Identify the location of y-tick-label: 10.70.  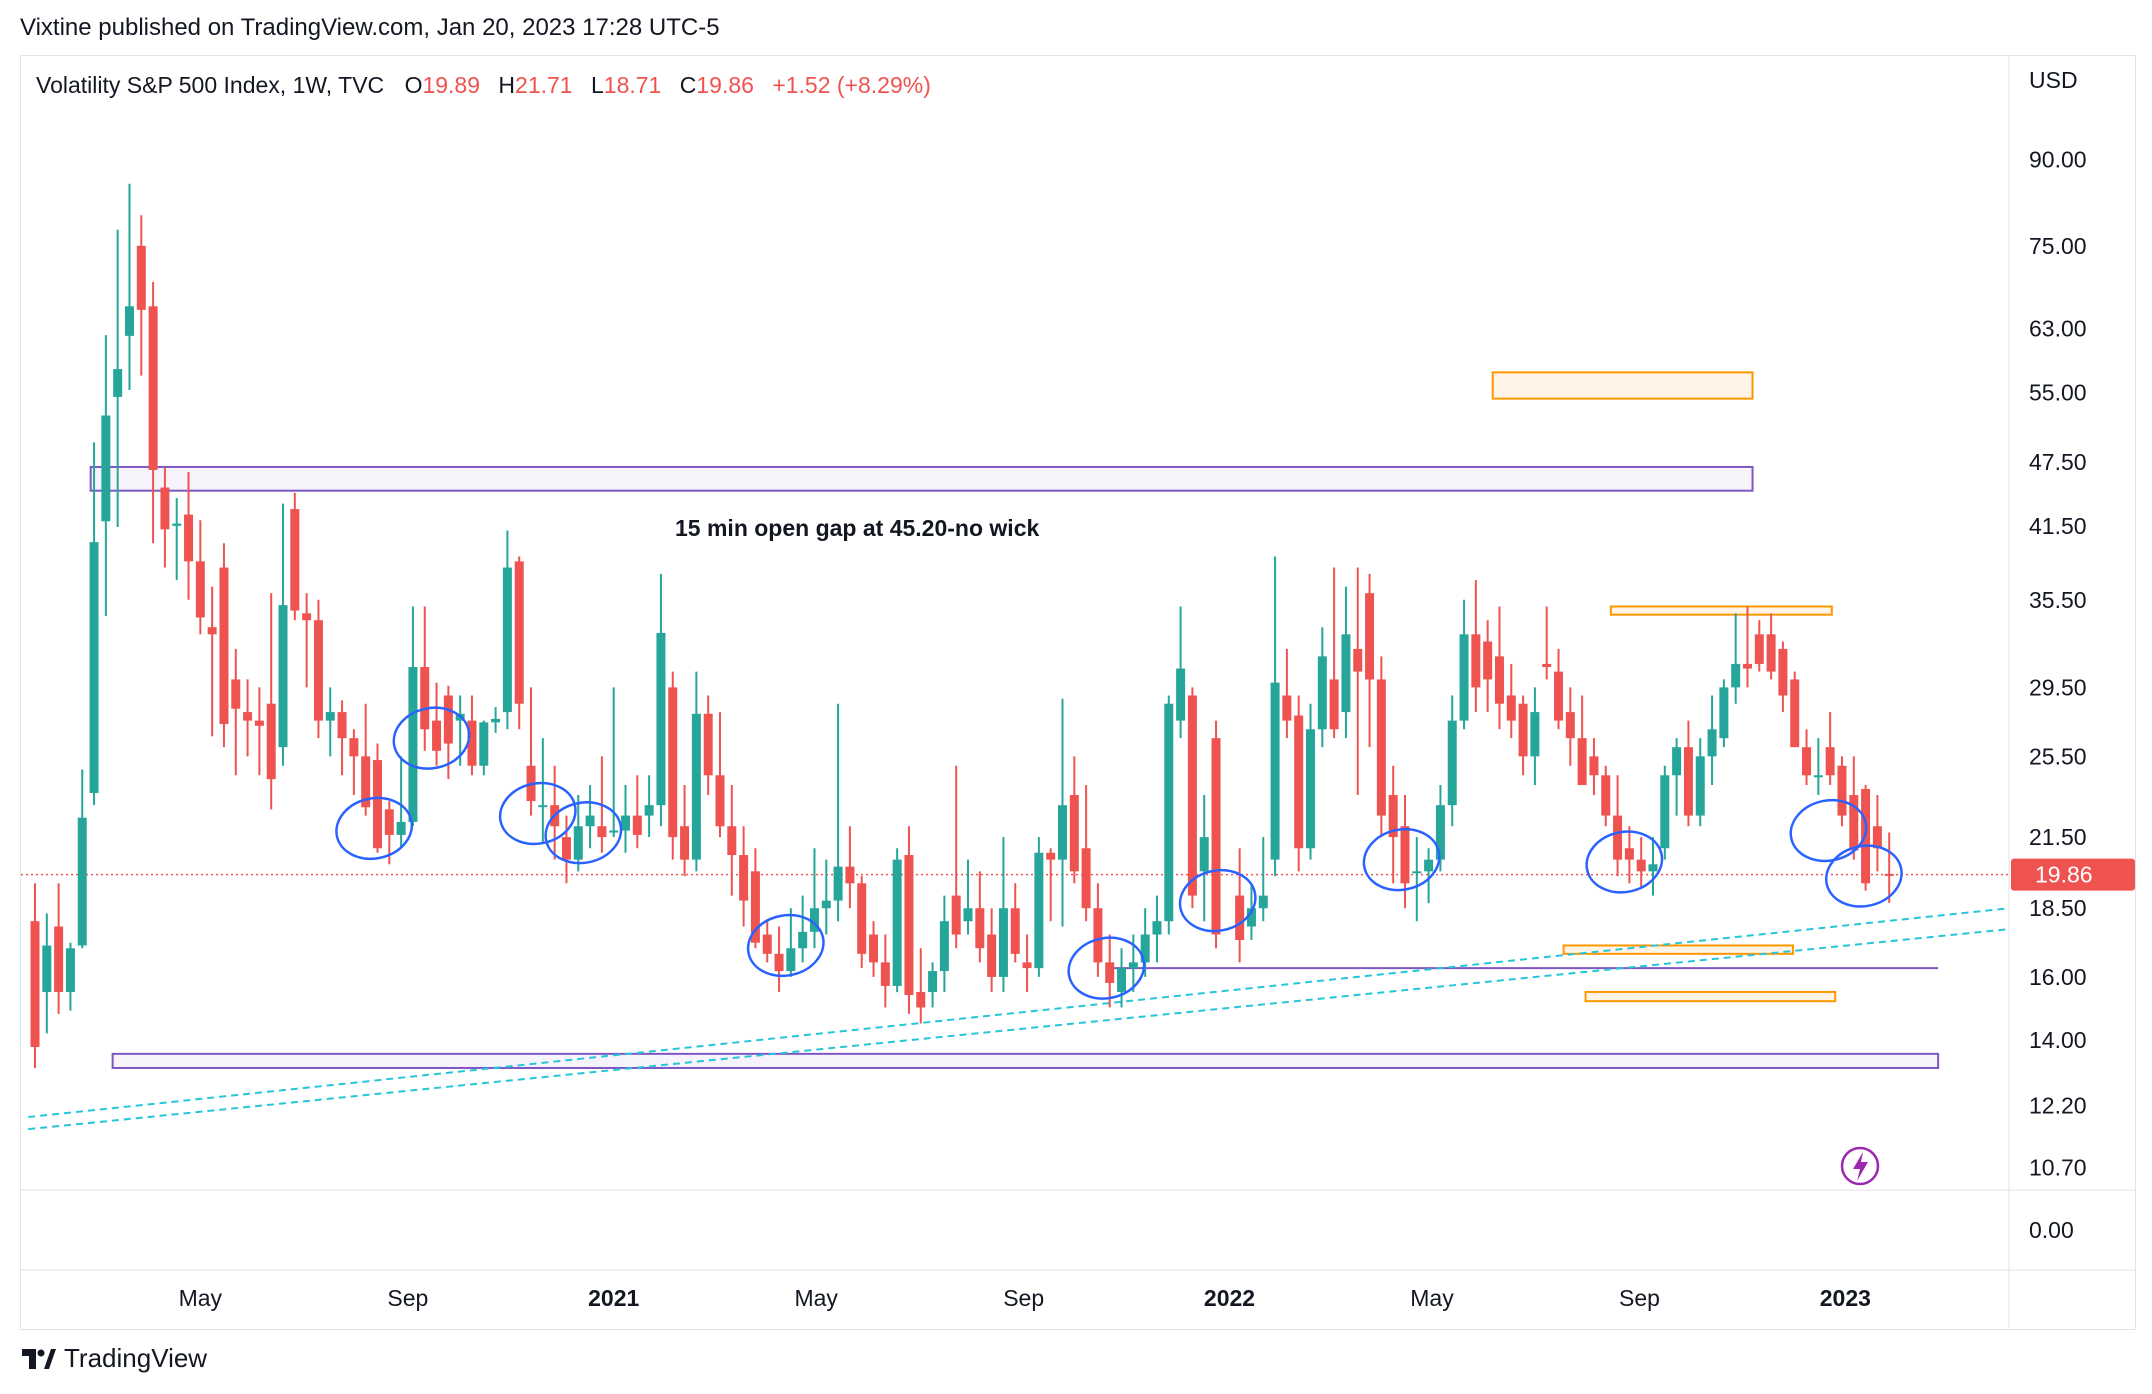
(2058, 1167).